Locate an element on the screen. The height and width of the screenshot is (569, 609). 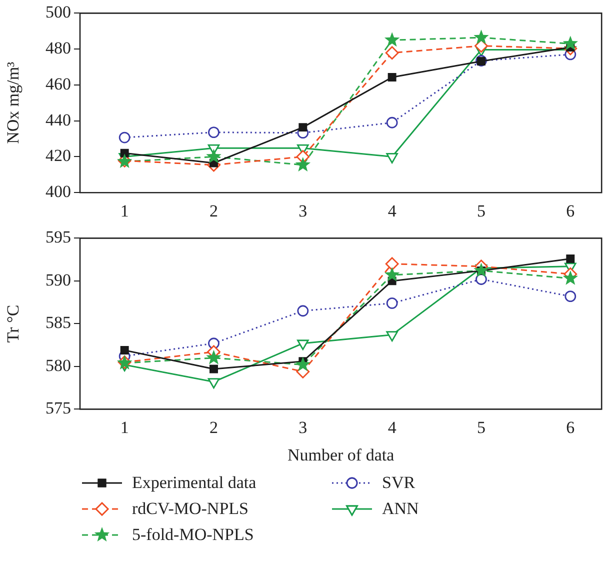
y-axis-title: Tr °C is located at coordinates (13, 323).